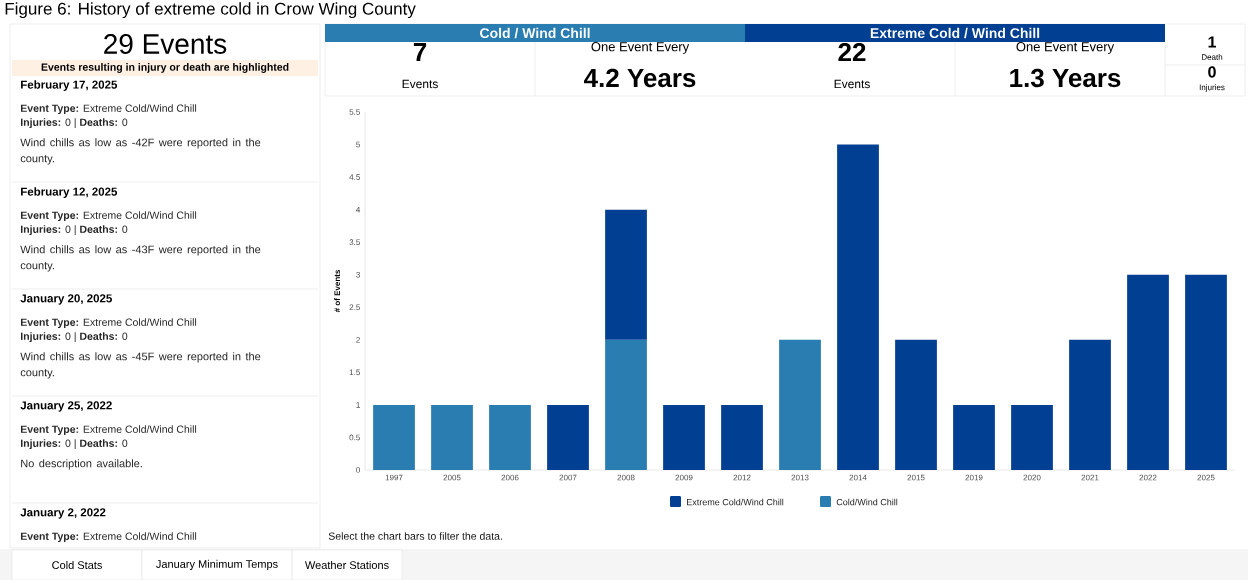 The height and width of the screenshot is (580, 1248). I want to click on text: 4.2 Years, so click(640, 78).